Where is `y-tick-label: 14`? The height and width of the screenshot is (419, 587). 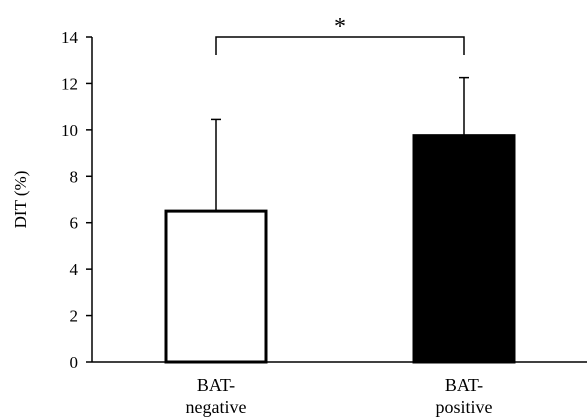 y-tick-label: 14 is located at coordinates (70, 37).